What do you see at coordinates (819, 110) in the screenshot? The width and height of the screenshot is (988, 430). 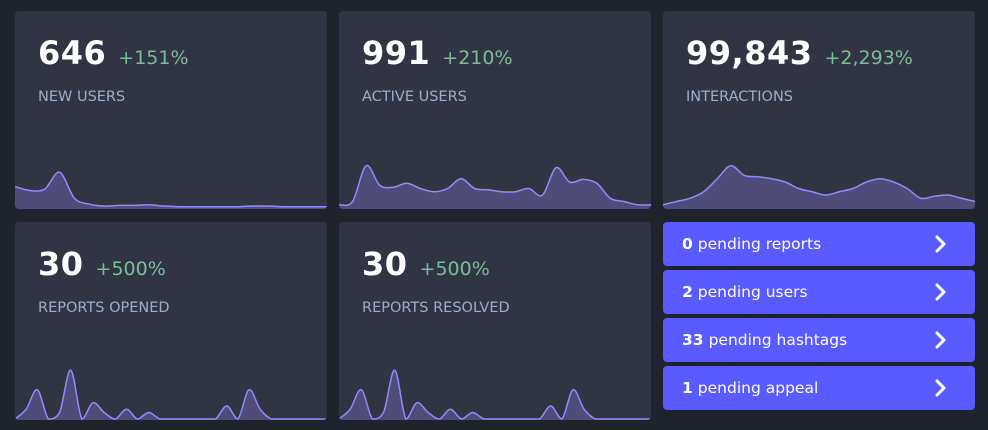 I see `stat-card-interactions: 99,843 +2,293% INTERACTIONS` at bounding box center [819, 110].